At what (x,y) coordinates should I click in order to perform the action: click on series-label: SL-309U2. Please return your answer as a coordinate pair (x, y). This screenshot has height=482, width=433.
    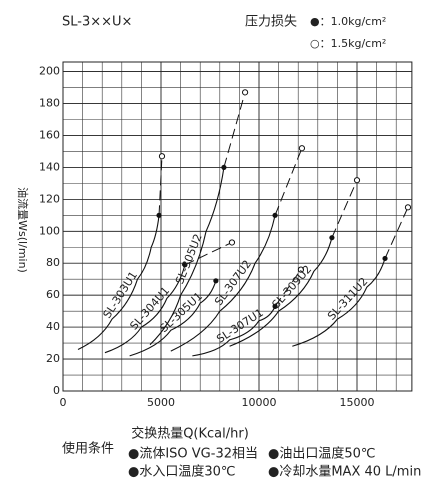
    Looking at the image, I should click on (291, 287).